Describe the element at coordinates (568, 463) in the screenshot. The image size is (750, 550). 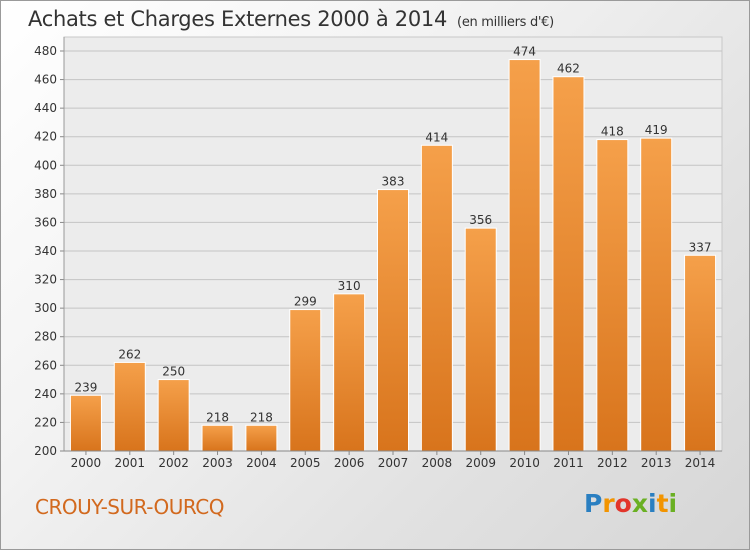
I see `x-tick-label: 2011` at that location.